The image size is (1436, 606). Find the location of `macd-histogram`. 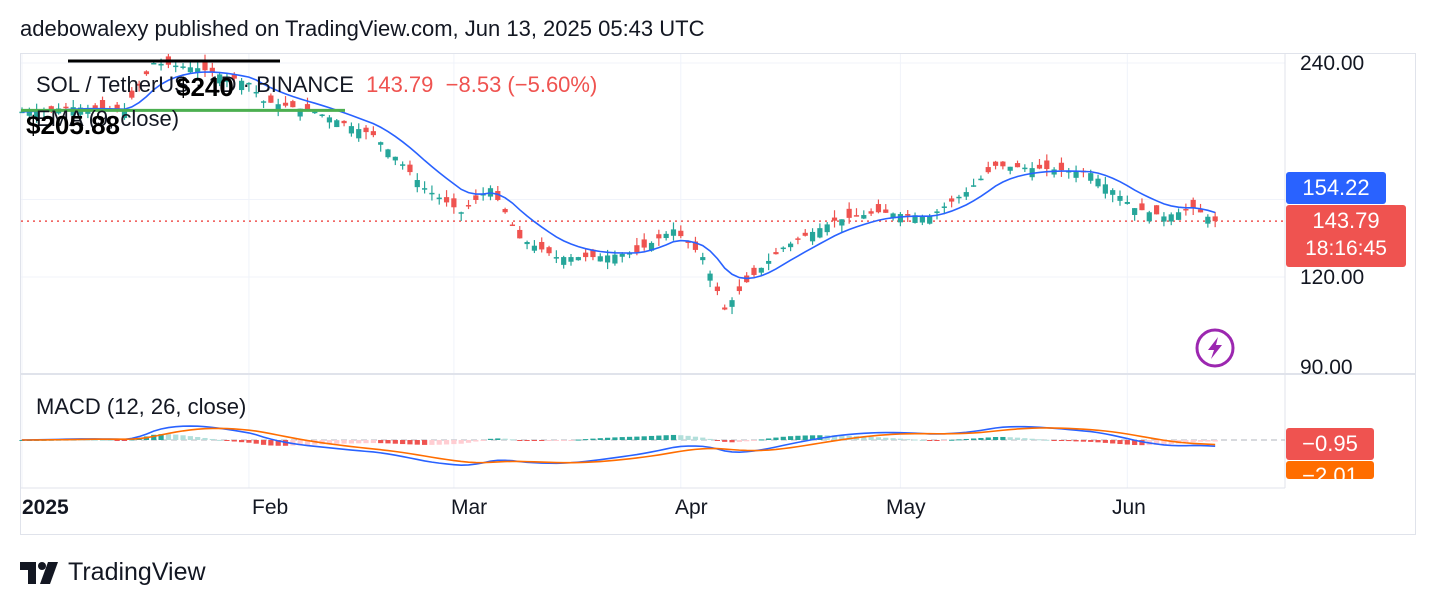

macd-histogram is located at coordinates (618, 440).